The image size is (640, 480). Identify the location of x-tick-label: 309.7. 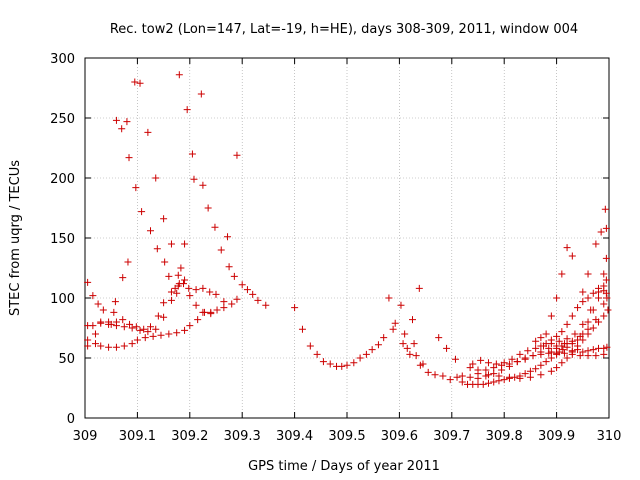
(451, 436).